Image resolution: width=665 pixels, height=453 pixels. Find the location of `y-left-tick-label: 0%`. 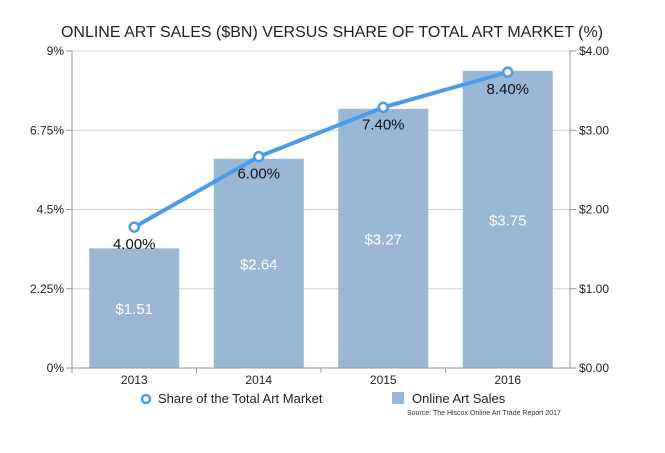

y-left-tick-label: 0% is located at coordinates (56, 368).